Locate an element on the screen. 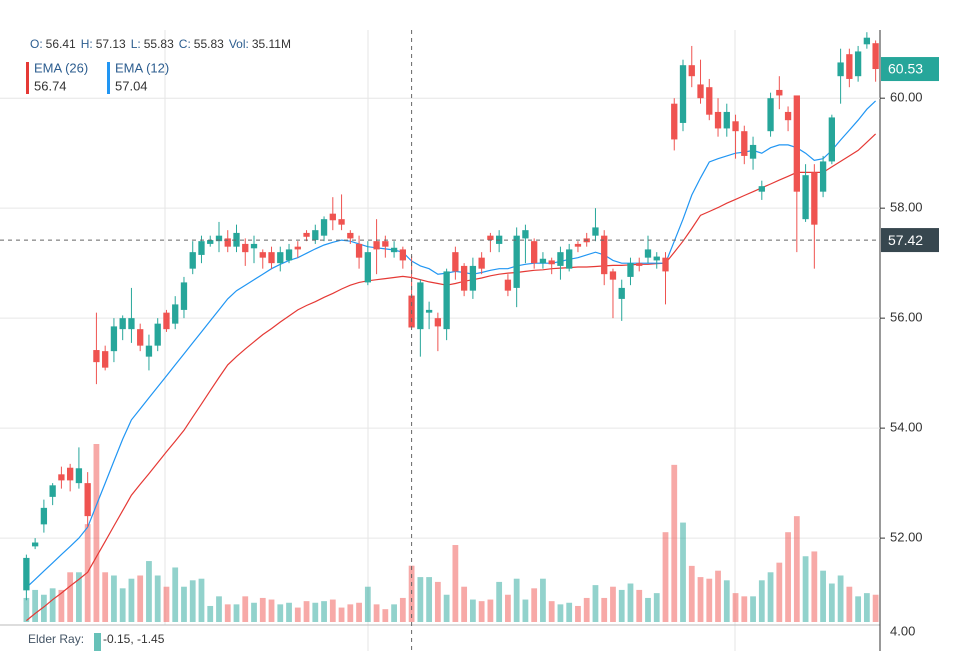  info-label: C: is located at coordinates (185, 44).